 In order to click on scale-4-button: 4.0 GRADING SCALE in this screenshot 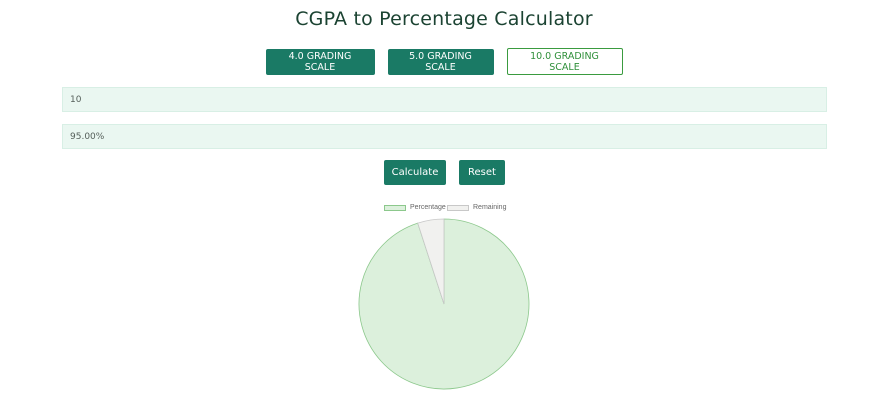, I will do `click(320, 62)`.